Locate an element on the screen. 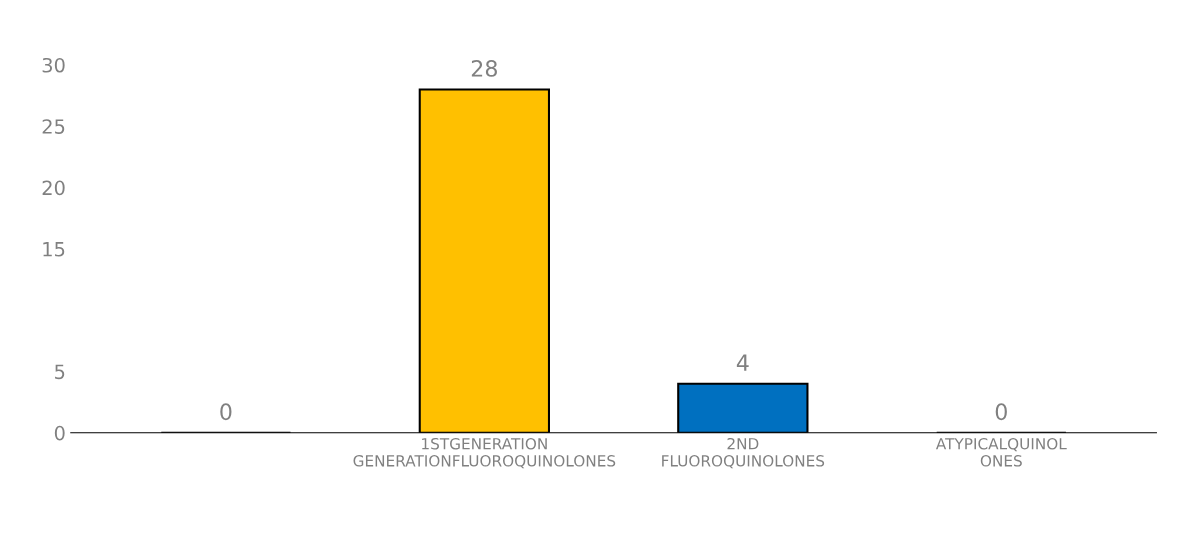 This screenshot has height=541, width=1180. y-tick-label: 20 is located at coordinates (53, 188).